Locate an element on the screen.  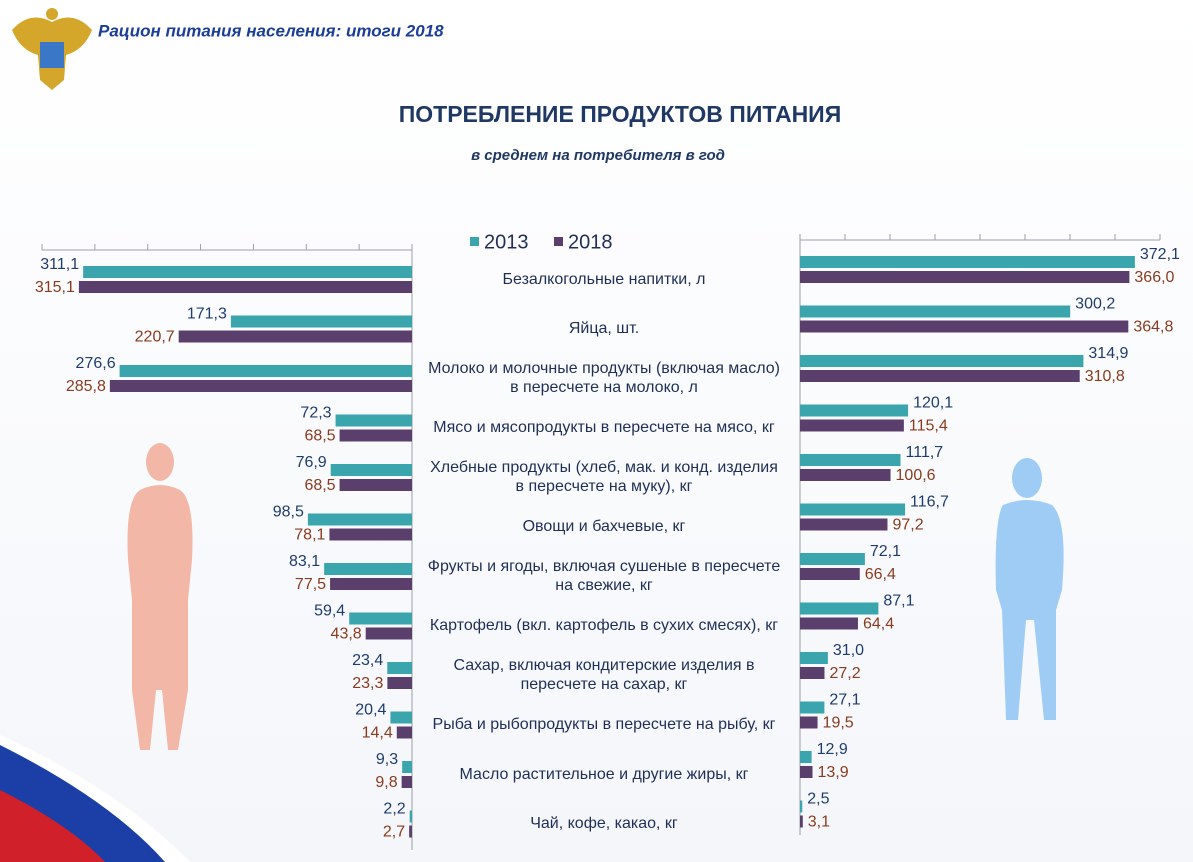
value-label: 59,4 is located at coordinates (329, 611).